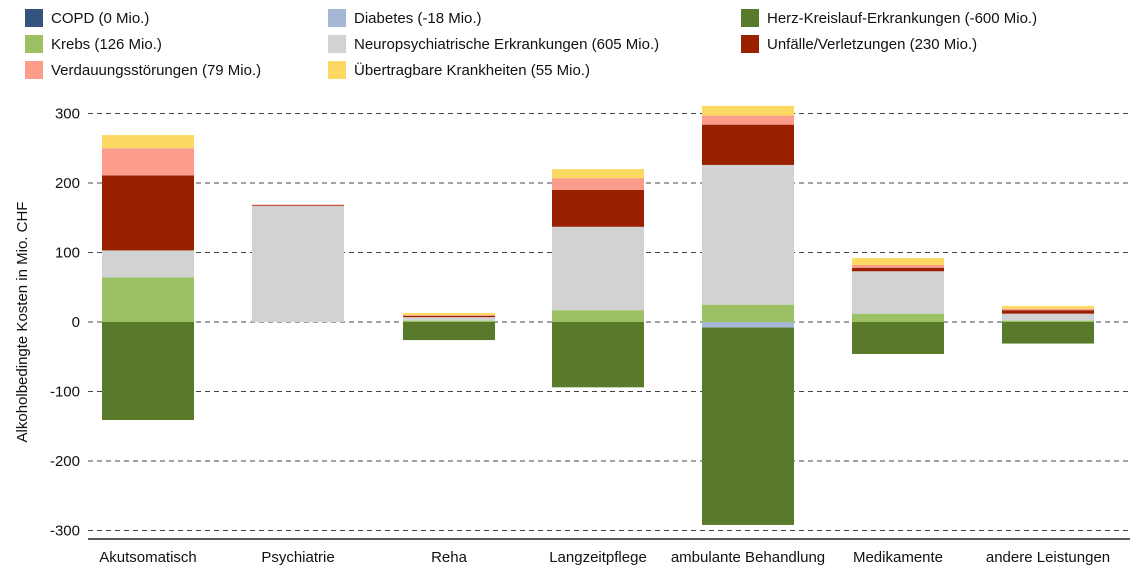  I want to click on legend-label: COPD (0 Mio.), so click(100, 18).